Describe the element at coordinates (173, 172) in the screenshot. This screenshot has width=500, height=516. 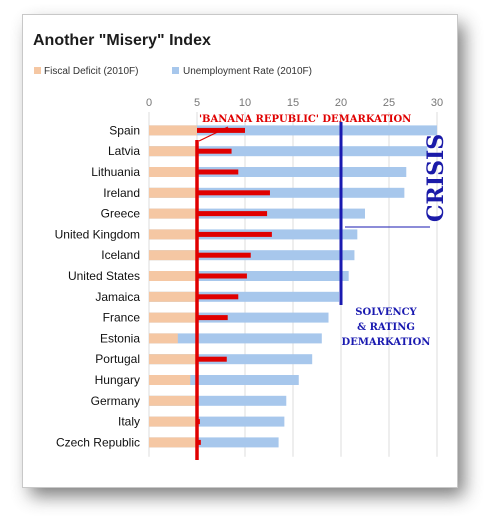
I see `deficit-bar-lithuania` at that location.